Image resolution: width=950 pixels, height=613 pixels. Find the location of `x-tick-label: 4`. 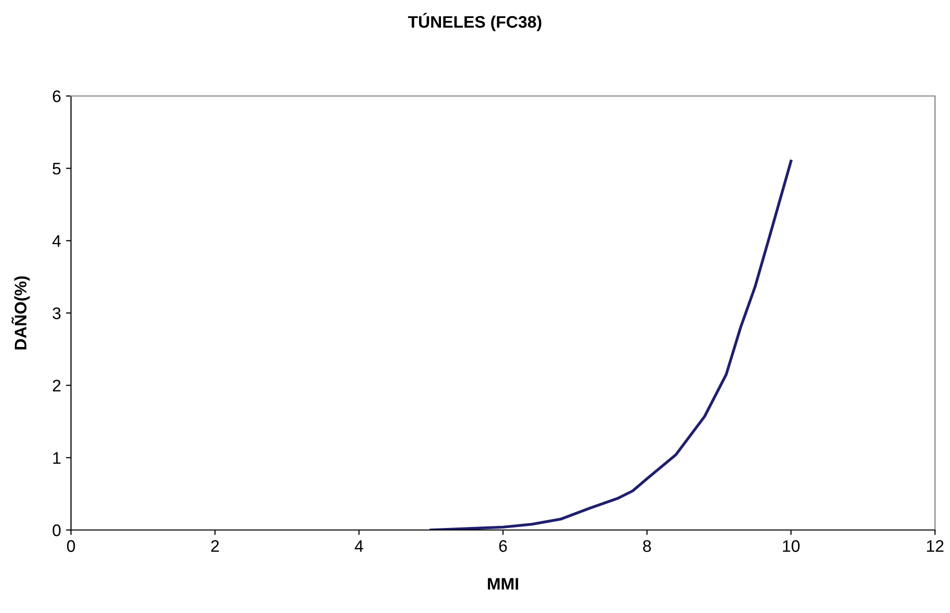

x-tick-label: 4 is located at coordinates (359, 546).